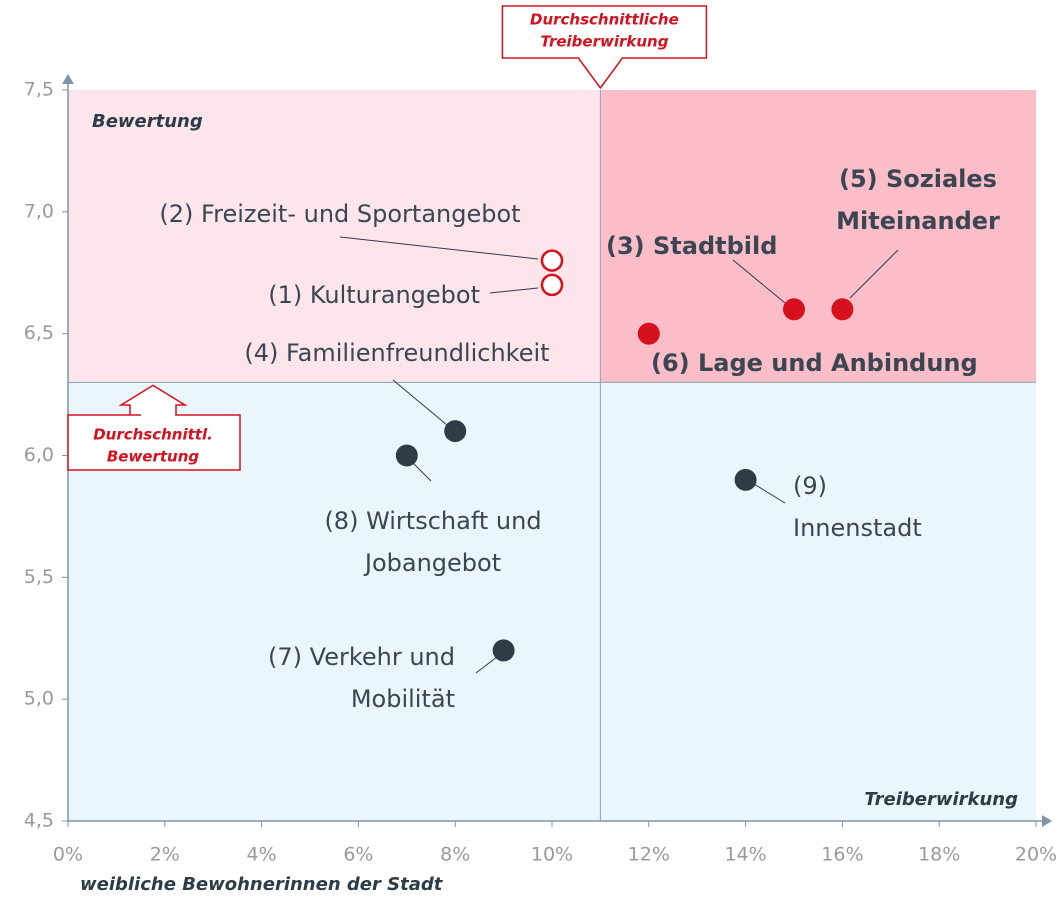 The height and width of the screenshot is (906, 1061). I want to click on x-axis-title: Treiberwirkung, so click(941, 799).